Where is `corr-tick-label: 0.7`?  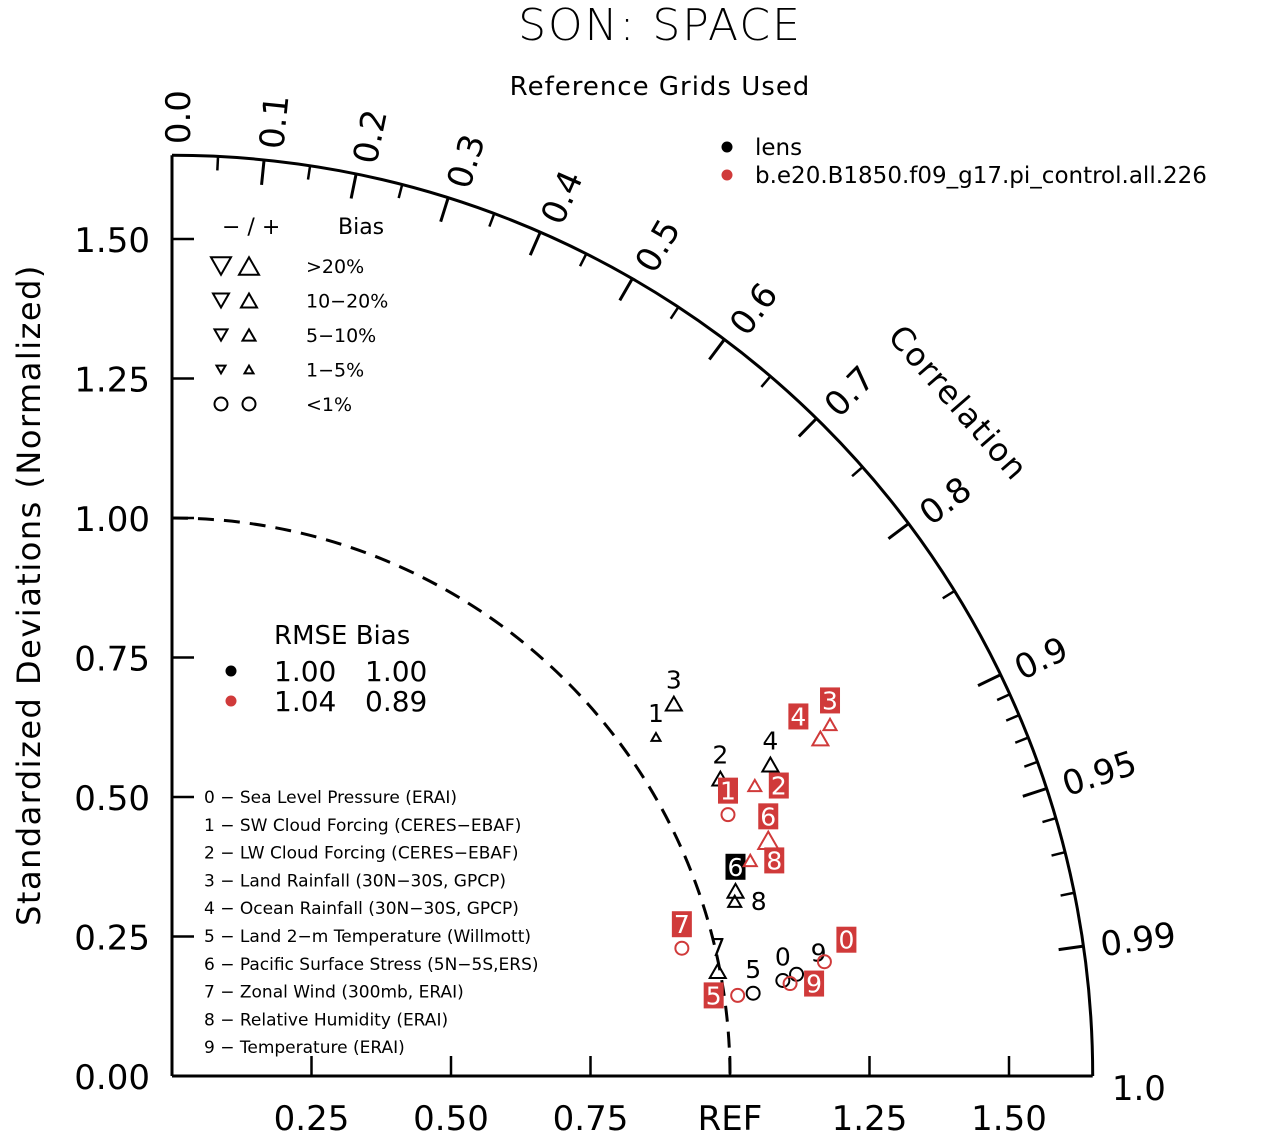 corr-tick-label: 0.7 is located at coordinates (850, 392).